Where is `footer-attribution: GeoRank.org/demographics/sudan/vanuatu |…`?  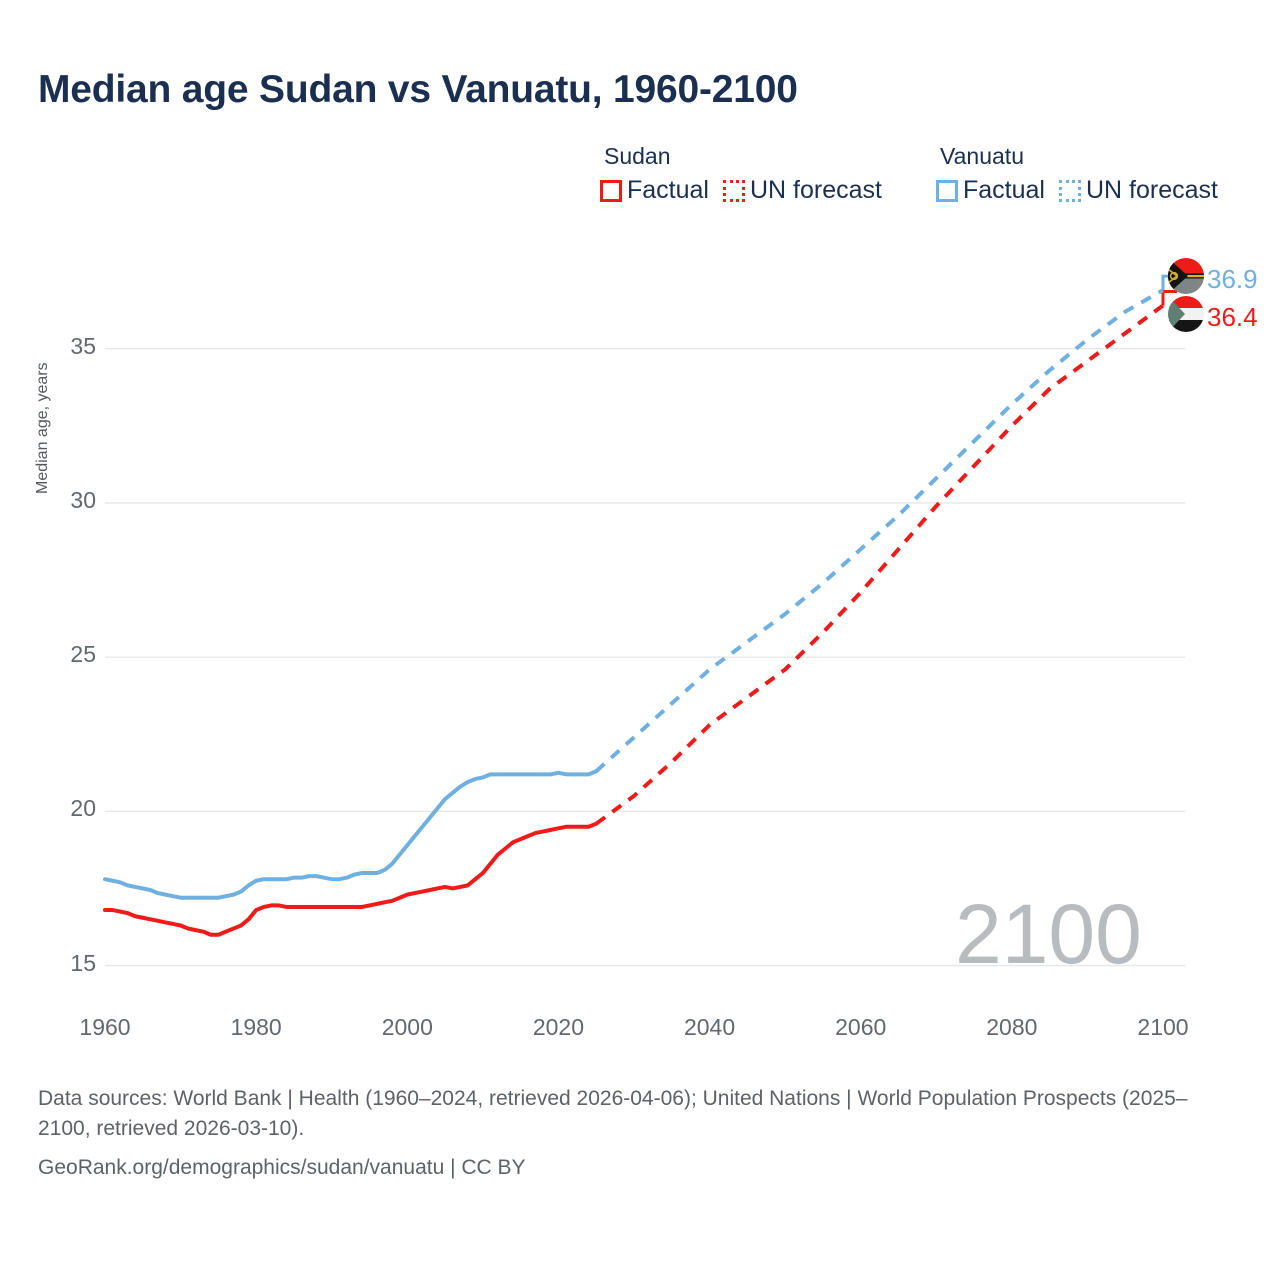 footer-attribution: GeoRank.org/demographics/sudan/vanuatu |… is located at coordinates (282, 1167).